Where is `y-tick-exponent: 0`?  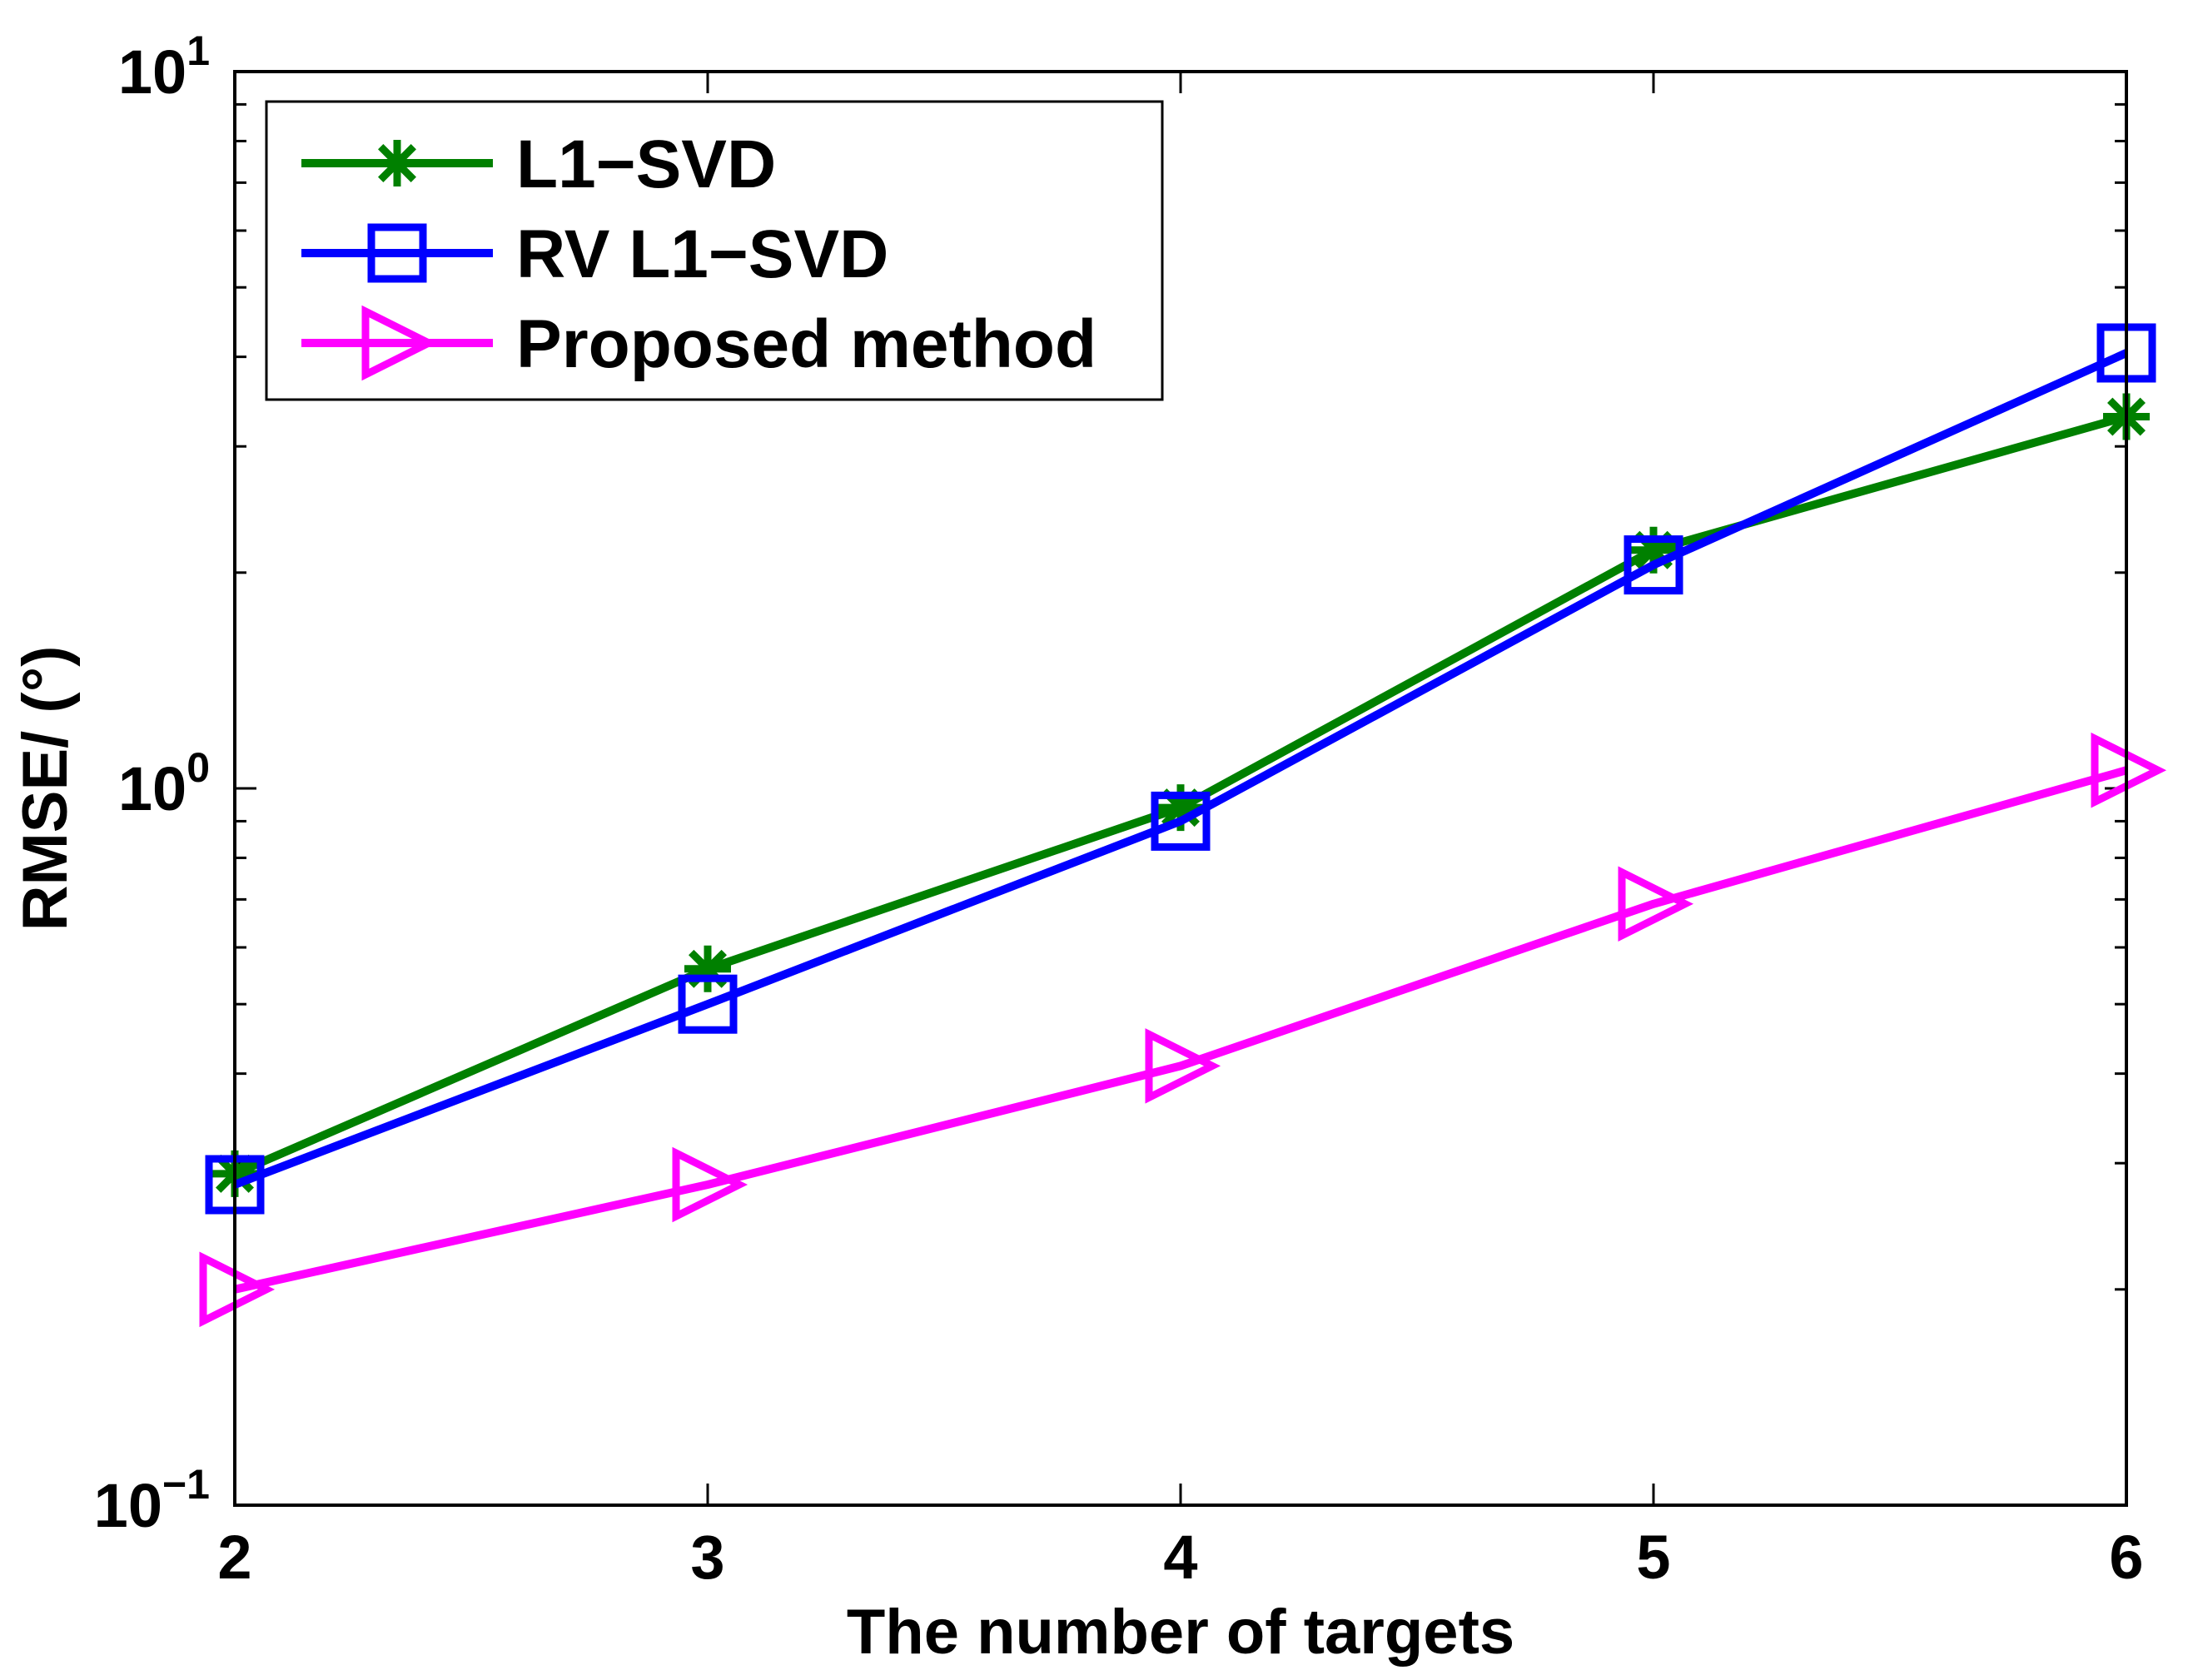
y-tick-exponent: 0 is located at coordinates (198, 767).